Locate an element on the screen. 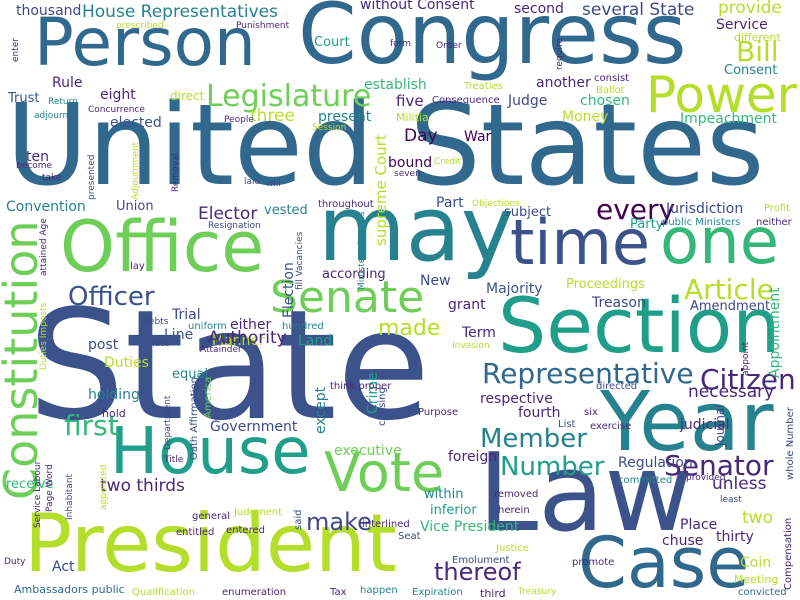 The width and height of the screenshot is (800, 600). word-department: Department is located at coordinates (168, 422).